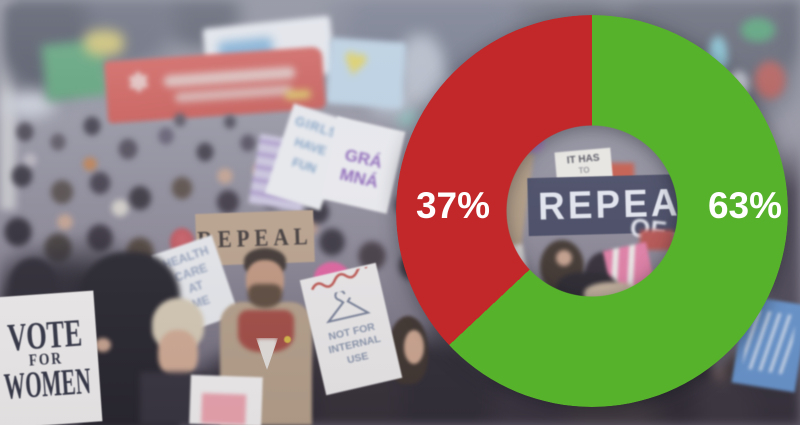  I want to click on man-beard, so click(265, 296).